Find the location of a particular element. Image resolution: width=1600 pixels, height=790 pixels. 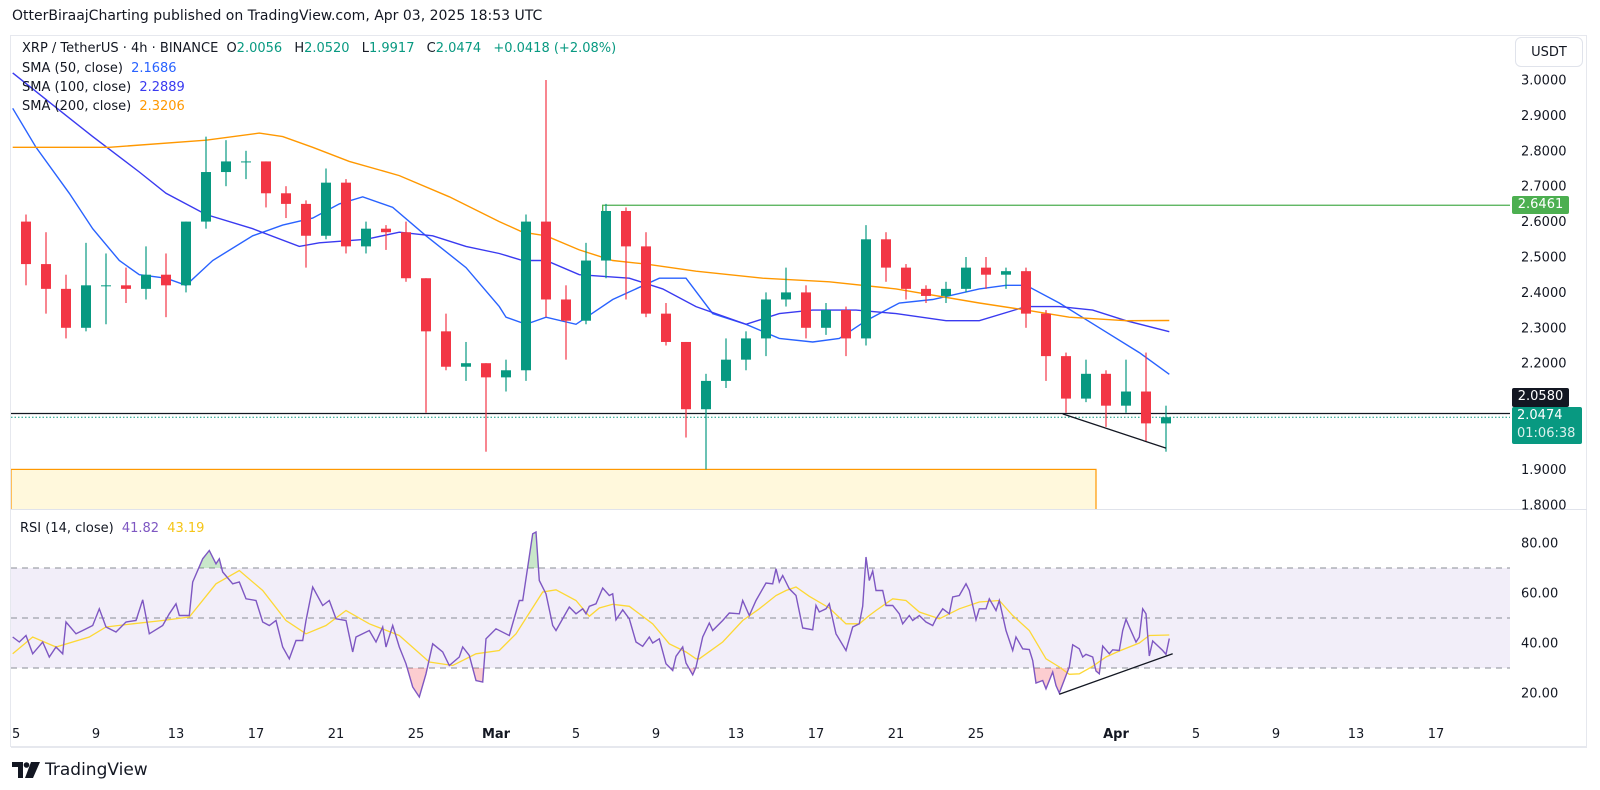

price-trendline is located at coordinates (1114, 431).